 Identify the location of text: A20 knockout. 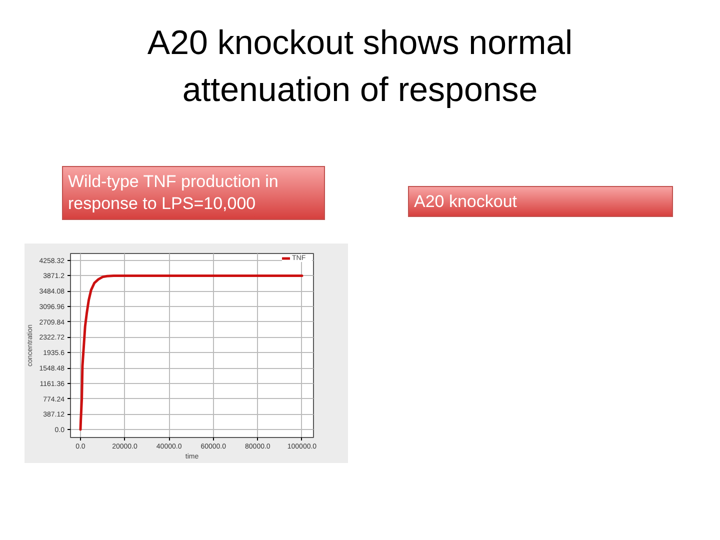
(540, 201).